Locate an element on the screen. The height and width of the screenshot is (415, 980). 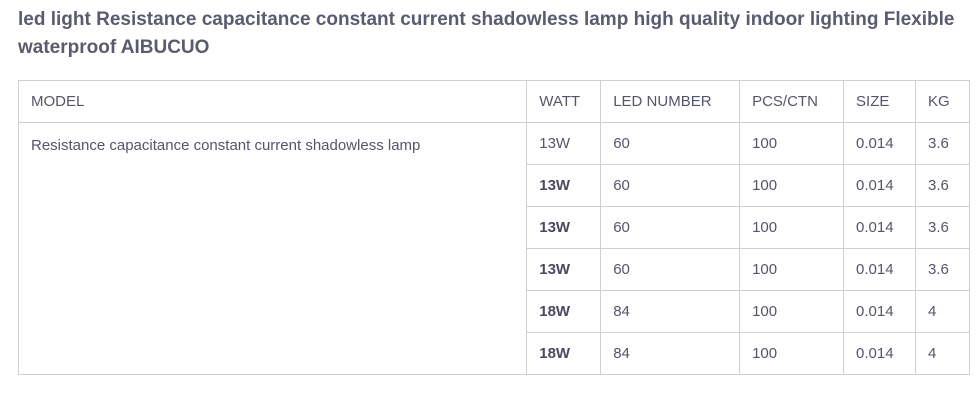
header-row: MODEL WATT LED NUMBER PCS/CTN SIZE KG is located at coordinates (493, 101).